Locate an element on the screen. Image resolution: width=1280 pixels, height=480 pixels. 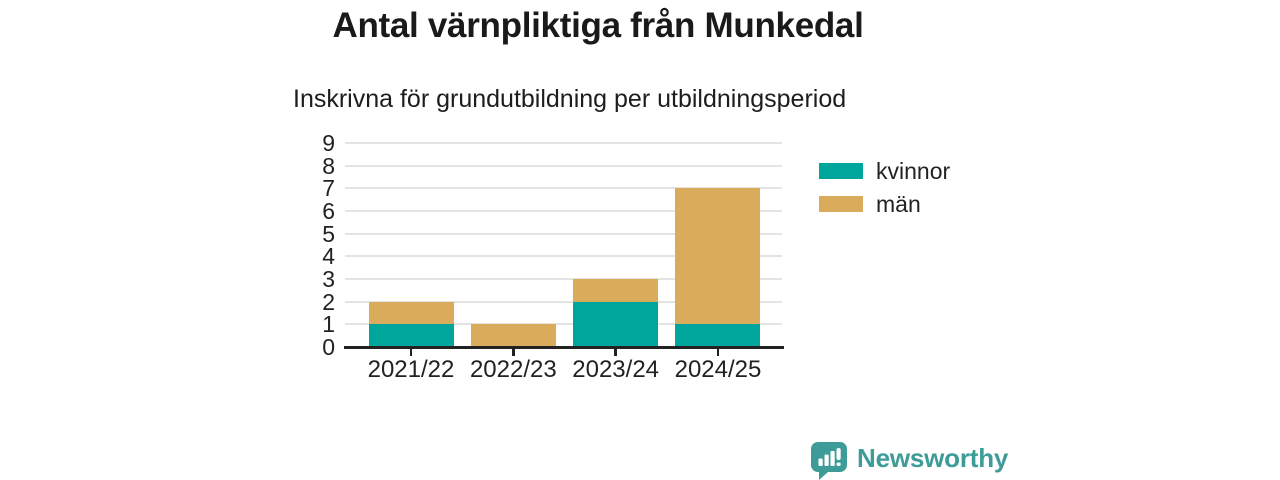
bar-2024/25-kvinnor is located at coordinates (718, 335).